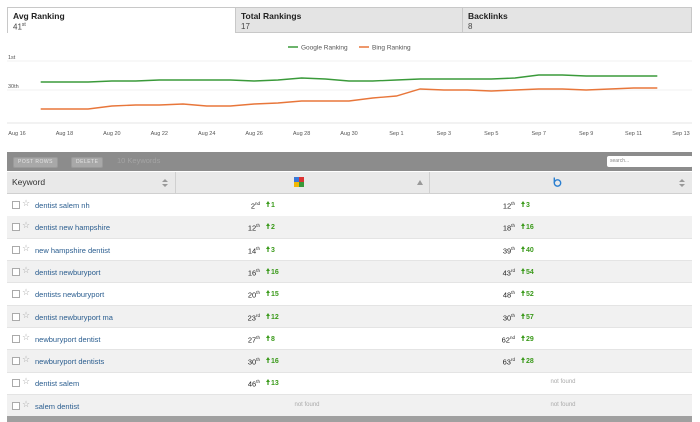 This screenshot has height=422, width=700. Describe the element at coordinates (70, 295) in the screenshot. I see `keyword-link: dentists newburyport` at that location.